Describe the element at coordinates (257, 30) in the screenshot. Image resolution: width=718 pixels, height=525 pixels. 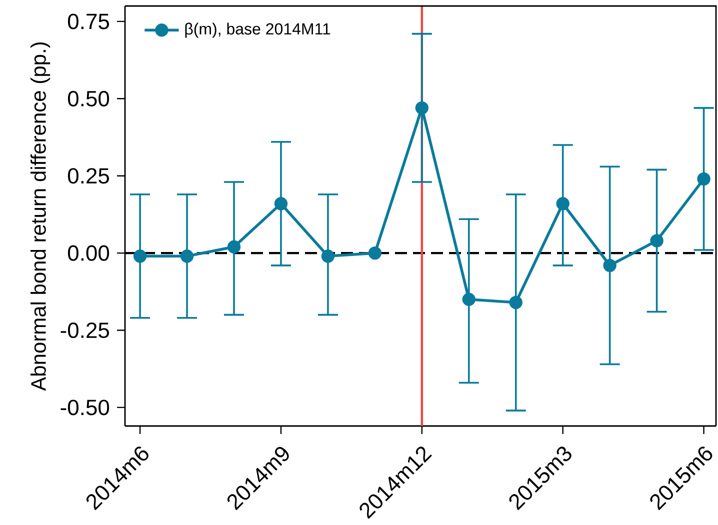
I see `legend-label: β(m), base 2014M11` at that location.